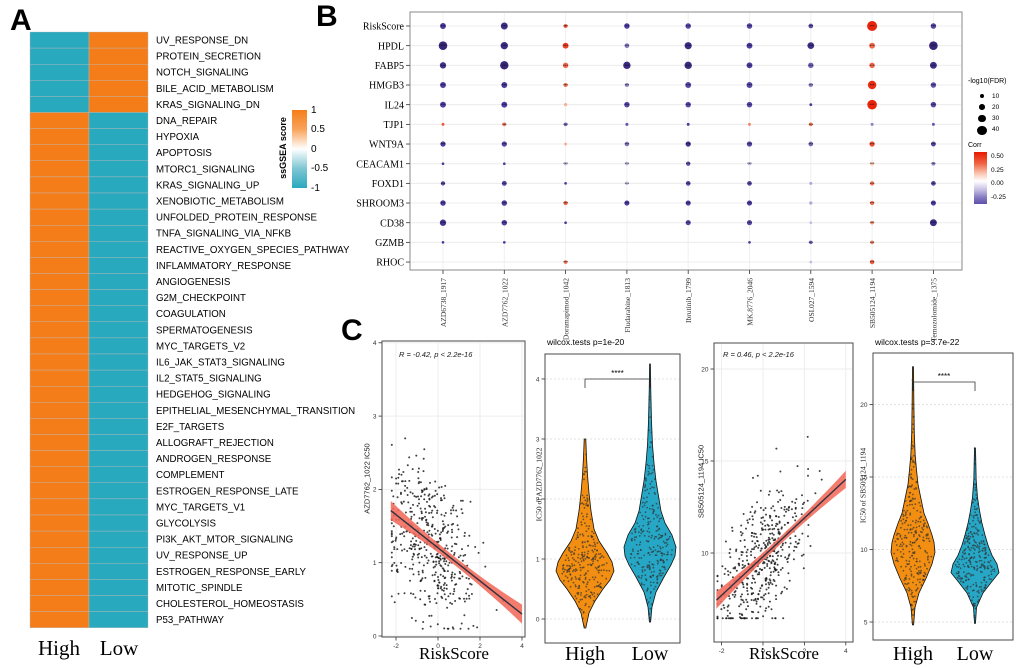 This screenshot has width=1020, height=668. I want to click on violin1-group-high: High, so click(585, 654).